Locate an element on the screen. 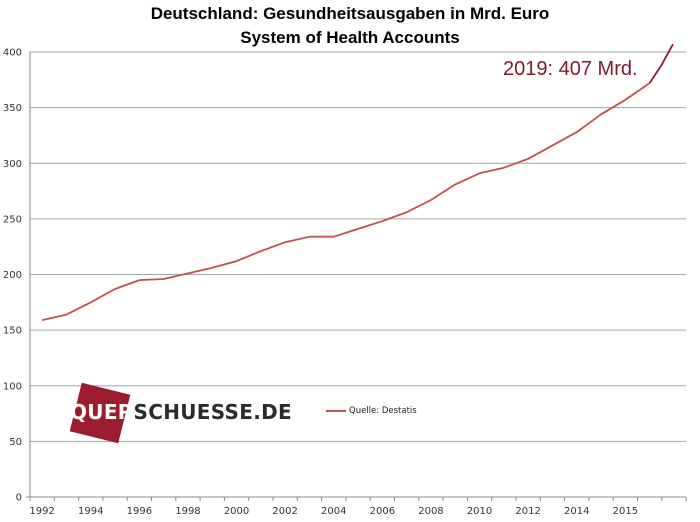  annotation-2019: 2019: 407 Mrd. is located at coordinates (570, 69).